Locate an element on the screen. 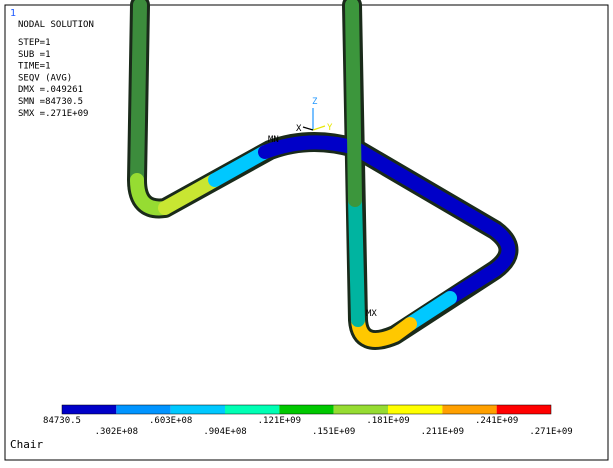 This screenshot has height=468, width=613. header-line: SMN =84730.5 is located at coordinates (50, 102).